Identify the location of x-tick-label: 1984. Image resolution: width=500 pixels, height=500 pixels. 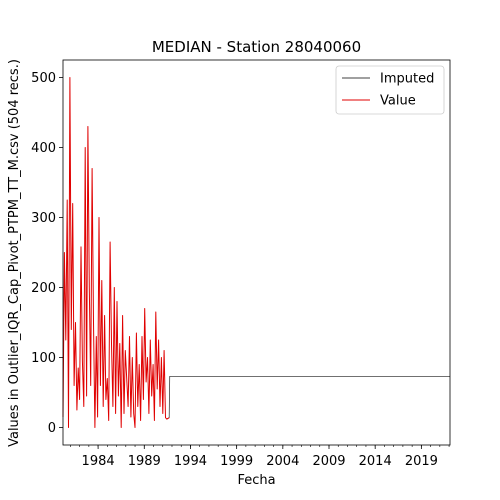
(98, 461).